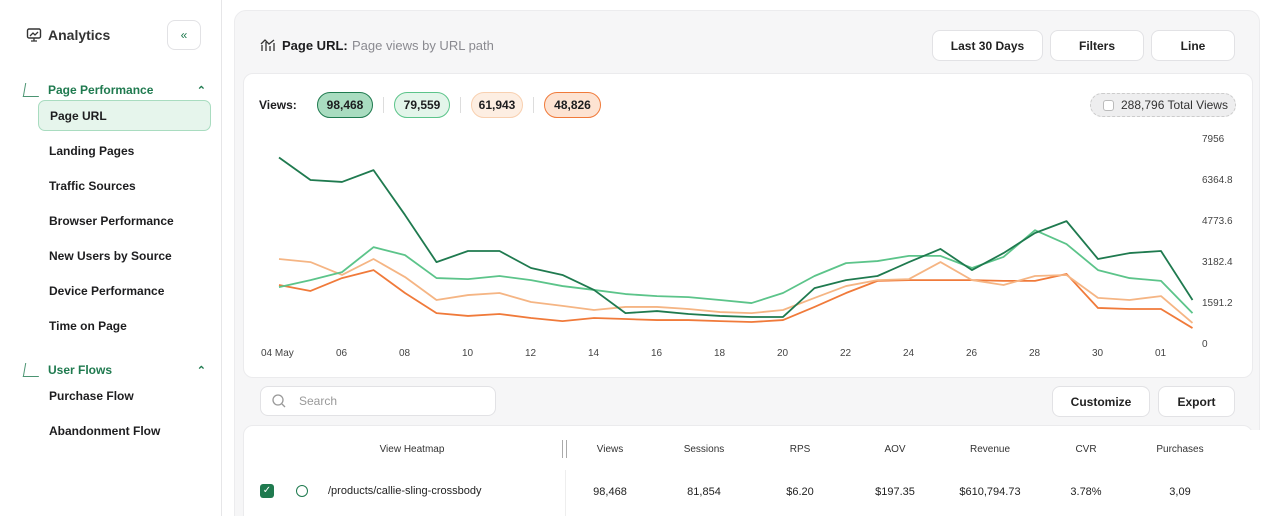 The image size is (1280, 516). Describe the element at coordinates (107, 290) in the screenshot. I see `nav-item: Device Performance` at that location.